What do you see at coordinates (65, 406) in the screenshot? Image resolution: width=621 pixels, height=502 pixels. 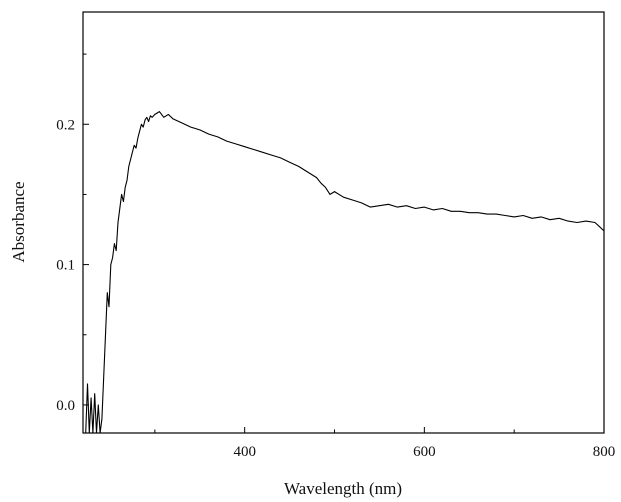 I see `y-tick-label: 0.0` at bounding box center [65, 406].